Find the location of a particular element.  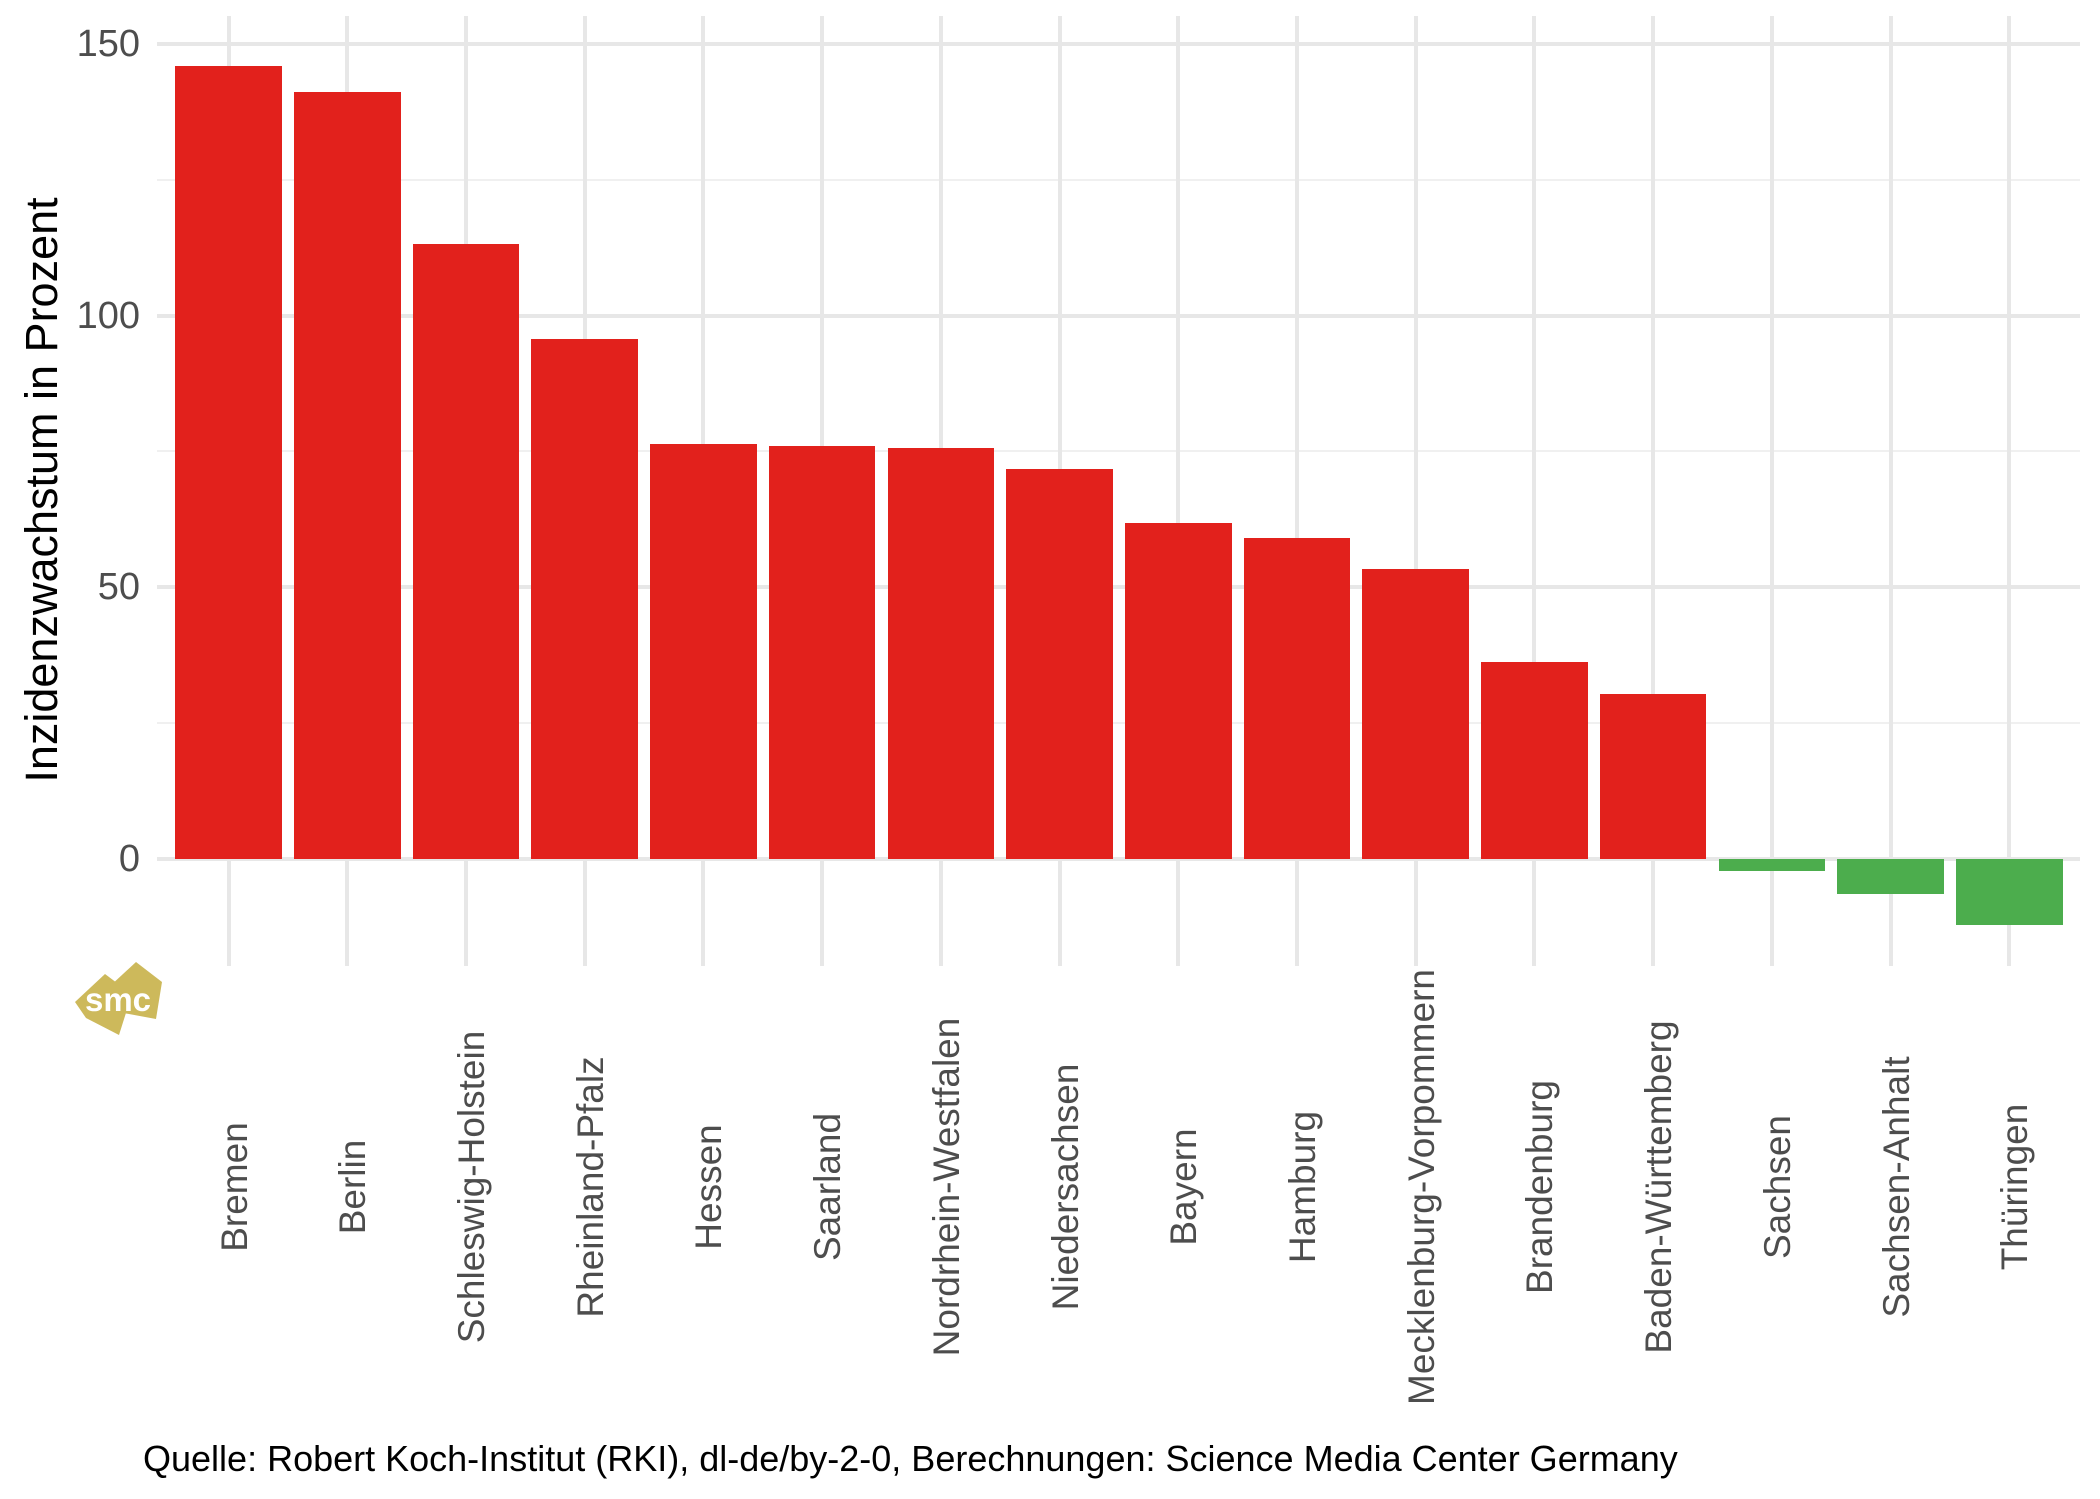

y-tick-label: 100 is located at coordinates (108, 315).